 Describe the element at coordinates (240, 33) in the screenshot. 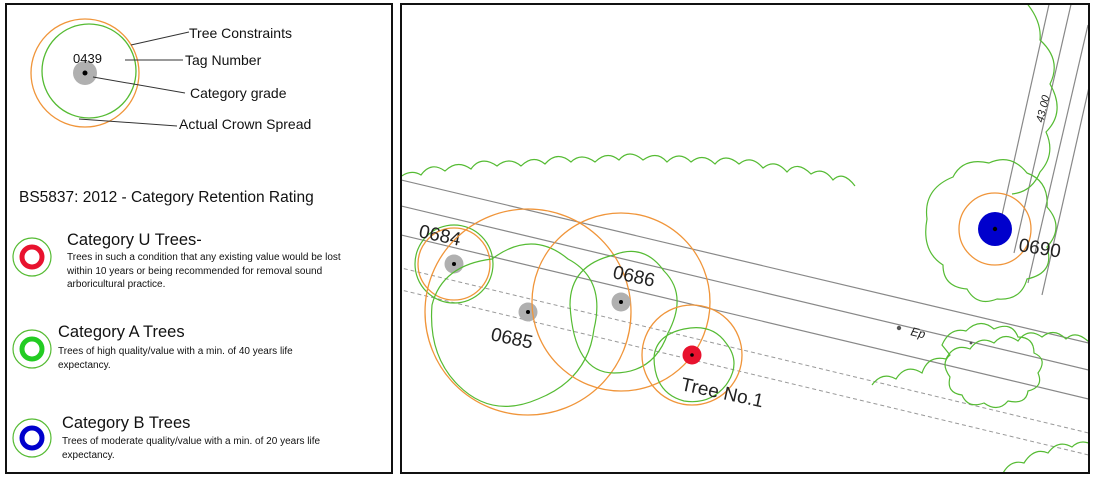

I see `label-tree-constraints: Tree Constraints` at that location.